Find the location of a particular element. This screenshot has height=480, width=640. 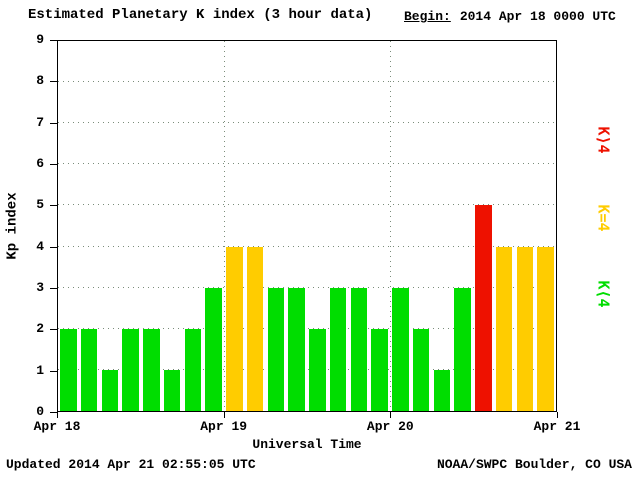

y-tick-label: 7 is located at coordinates (40, 122).